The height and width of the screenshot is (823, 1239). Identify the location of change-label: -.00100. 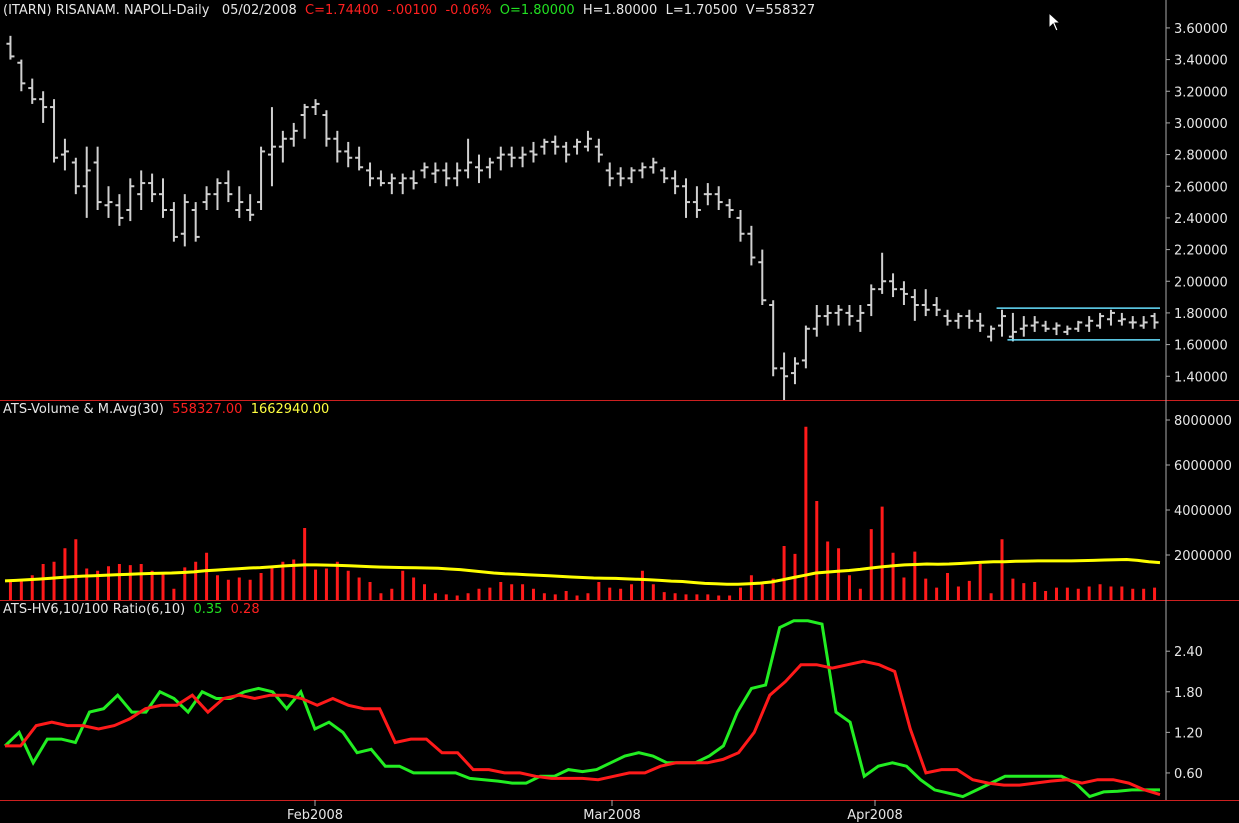
(412, 10).